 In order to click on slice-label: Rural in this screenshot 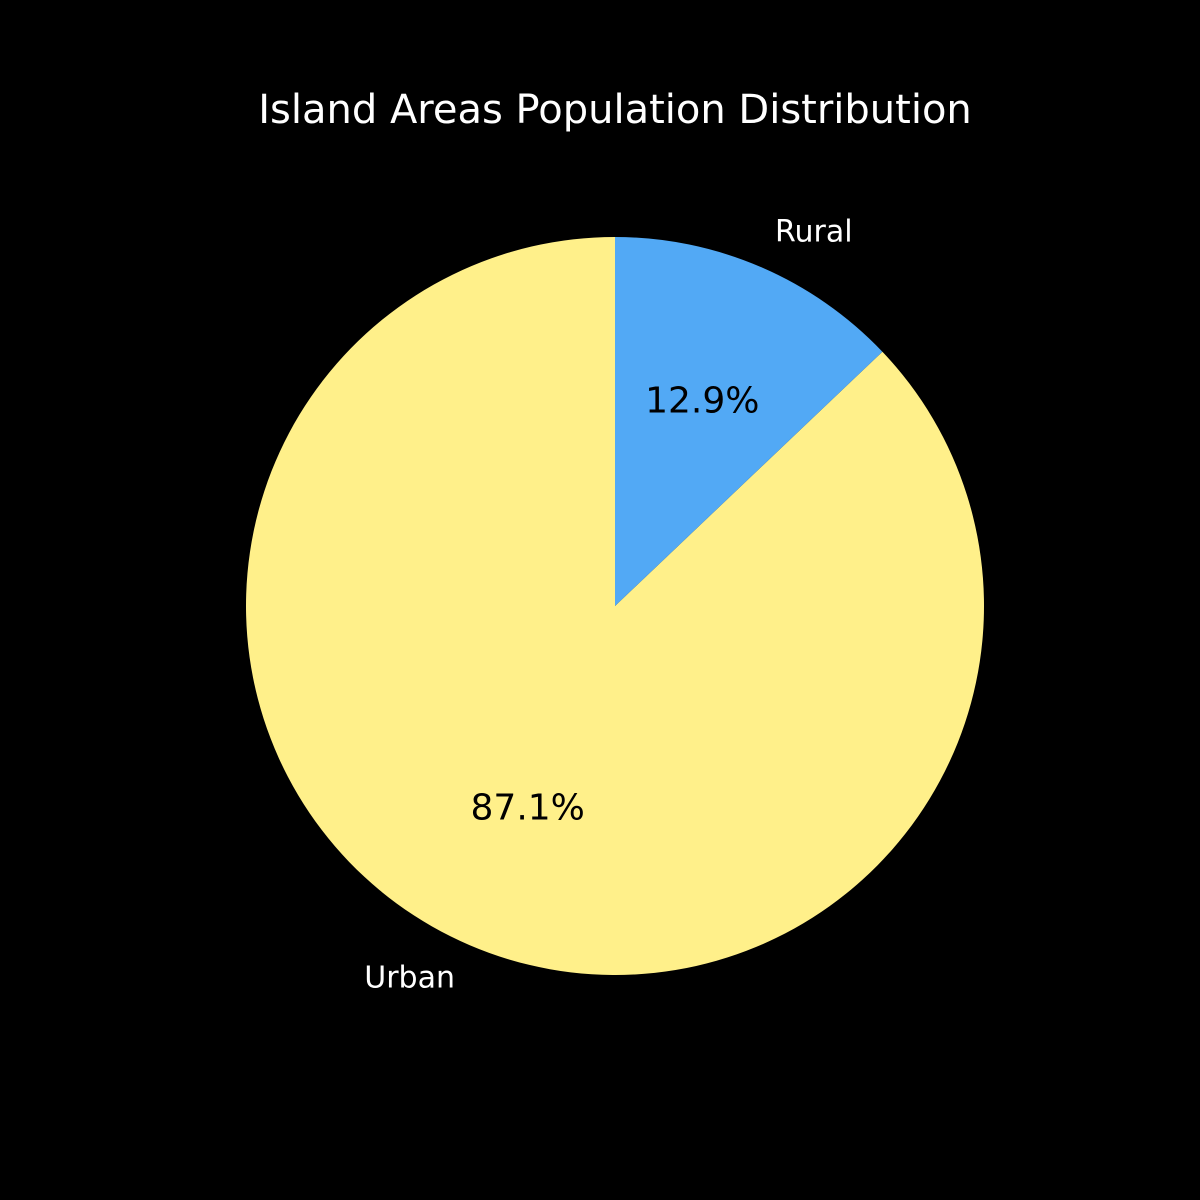, I will do `click(814, 231)`.